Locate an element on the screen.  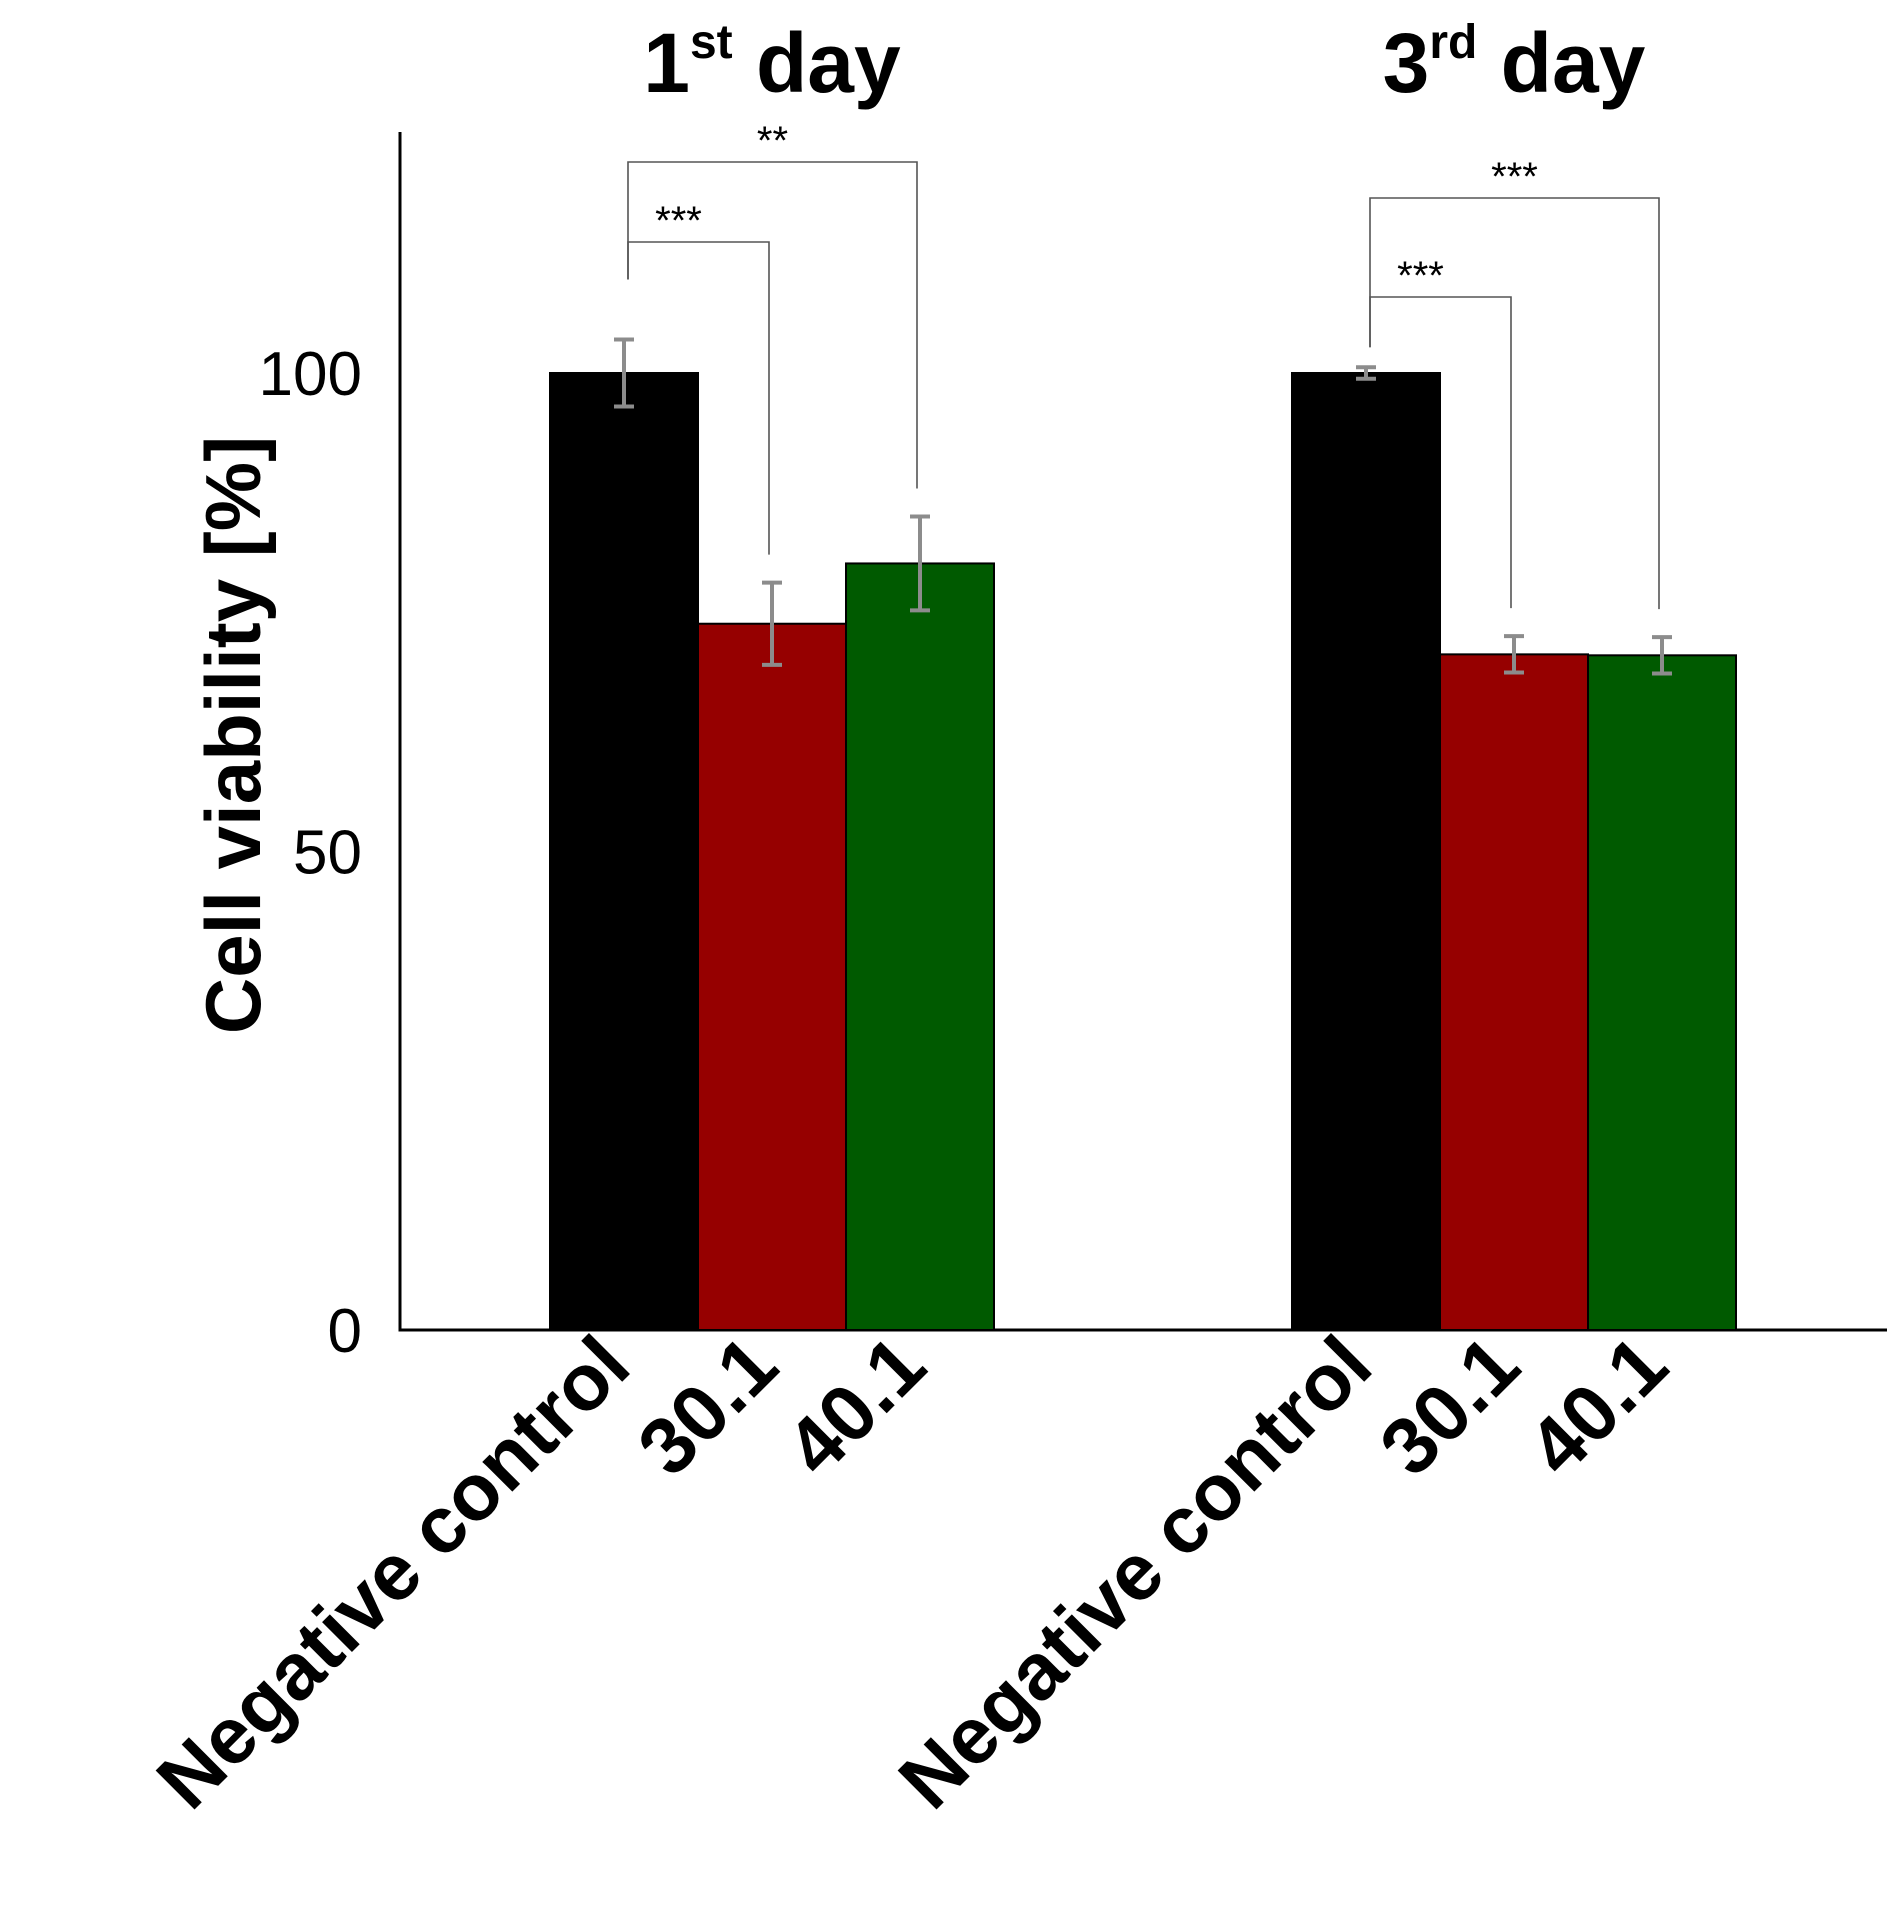
group-title-2: 3rd day is located at coordinates (1514, 63).